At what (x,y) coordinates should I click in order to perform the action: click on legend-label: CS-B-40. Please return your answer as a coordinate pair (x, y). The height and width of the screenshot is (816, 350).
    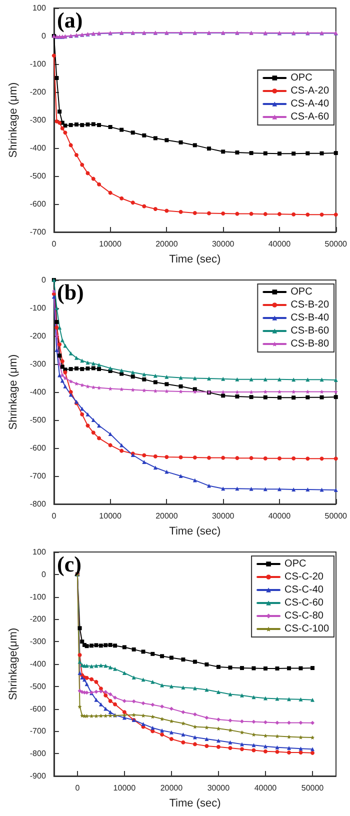
    Looking at the image, I should click on (310, 318).